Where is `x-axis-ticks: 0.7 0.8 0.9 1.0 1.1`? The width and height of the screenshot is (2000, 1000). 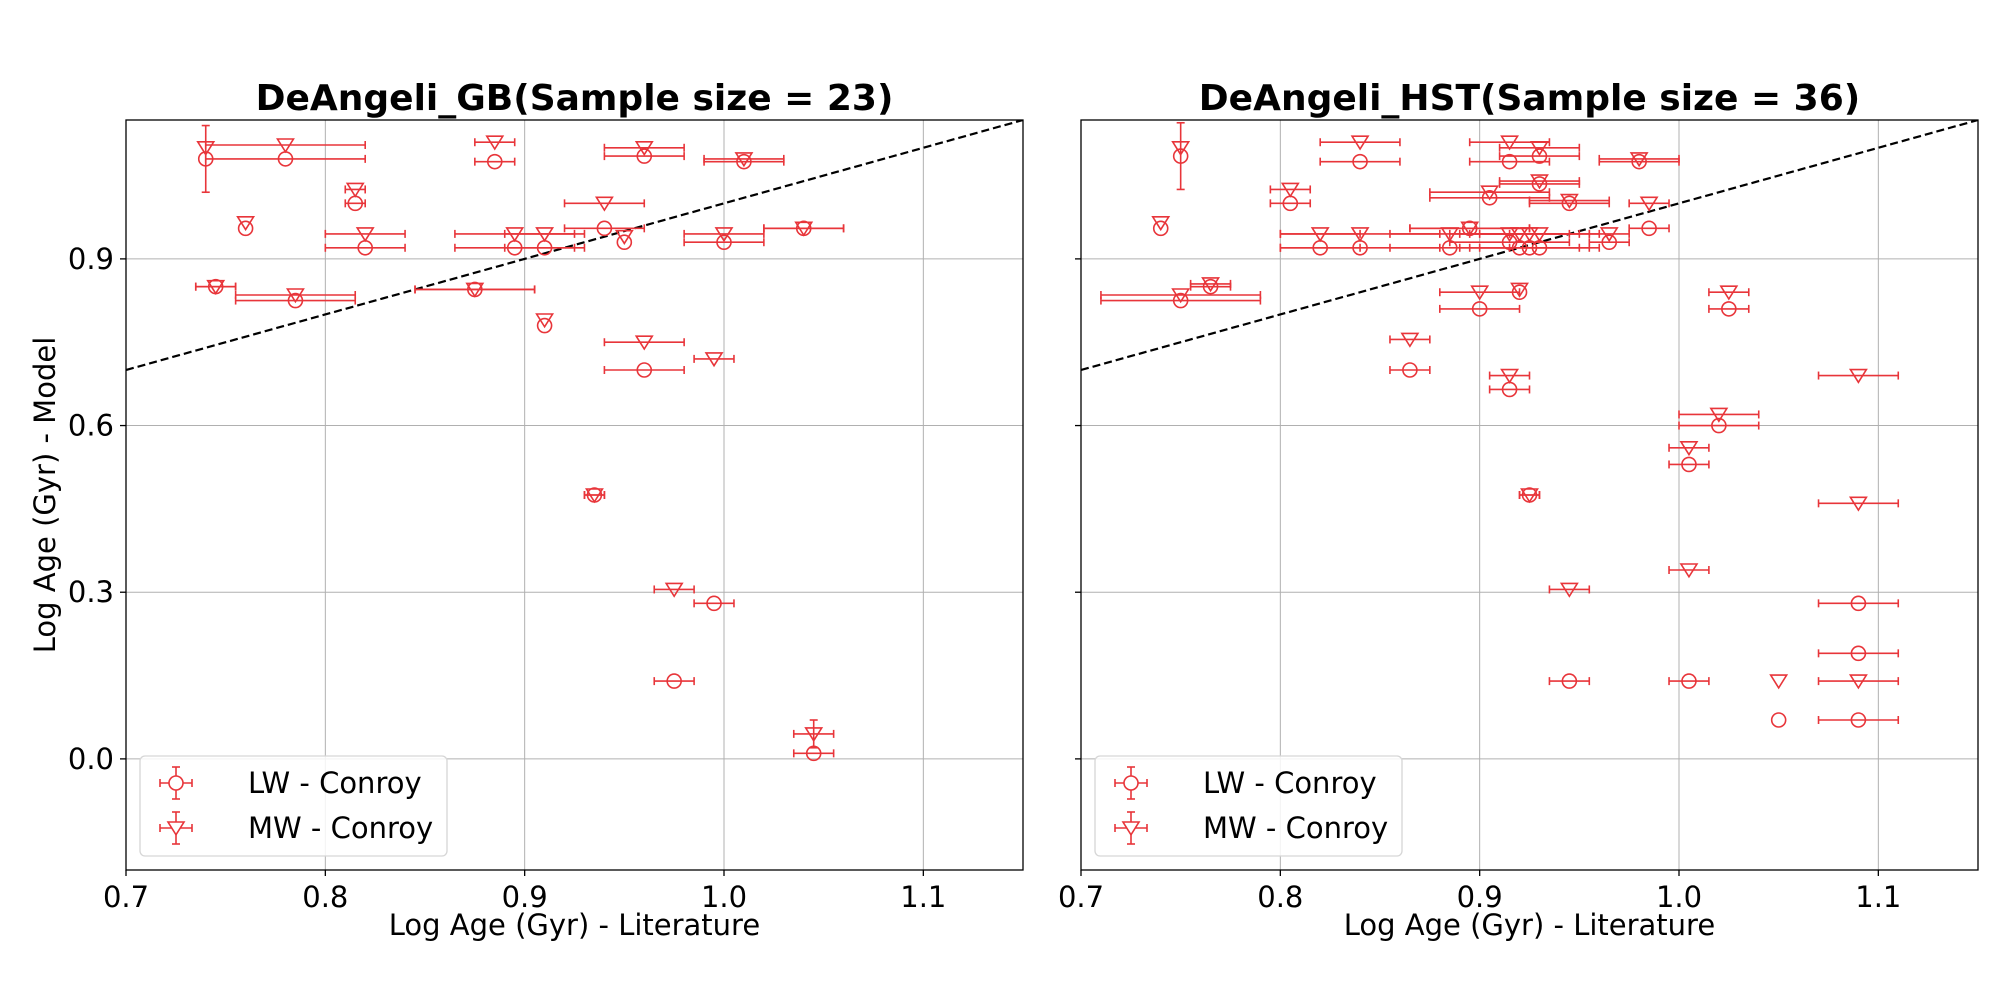
x-axis-ticks: 0.7 0.8 0.9 1.0 1.1 is located at coordinates (1479, 892).